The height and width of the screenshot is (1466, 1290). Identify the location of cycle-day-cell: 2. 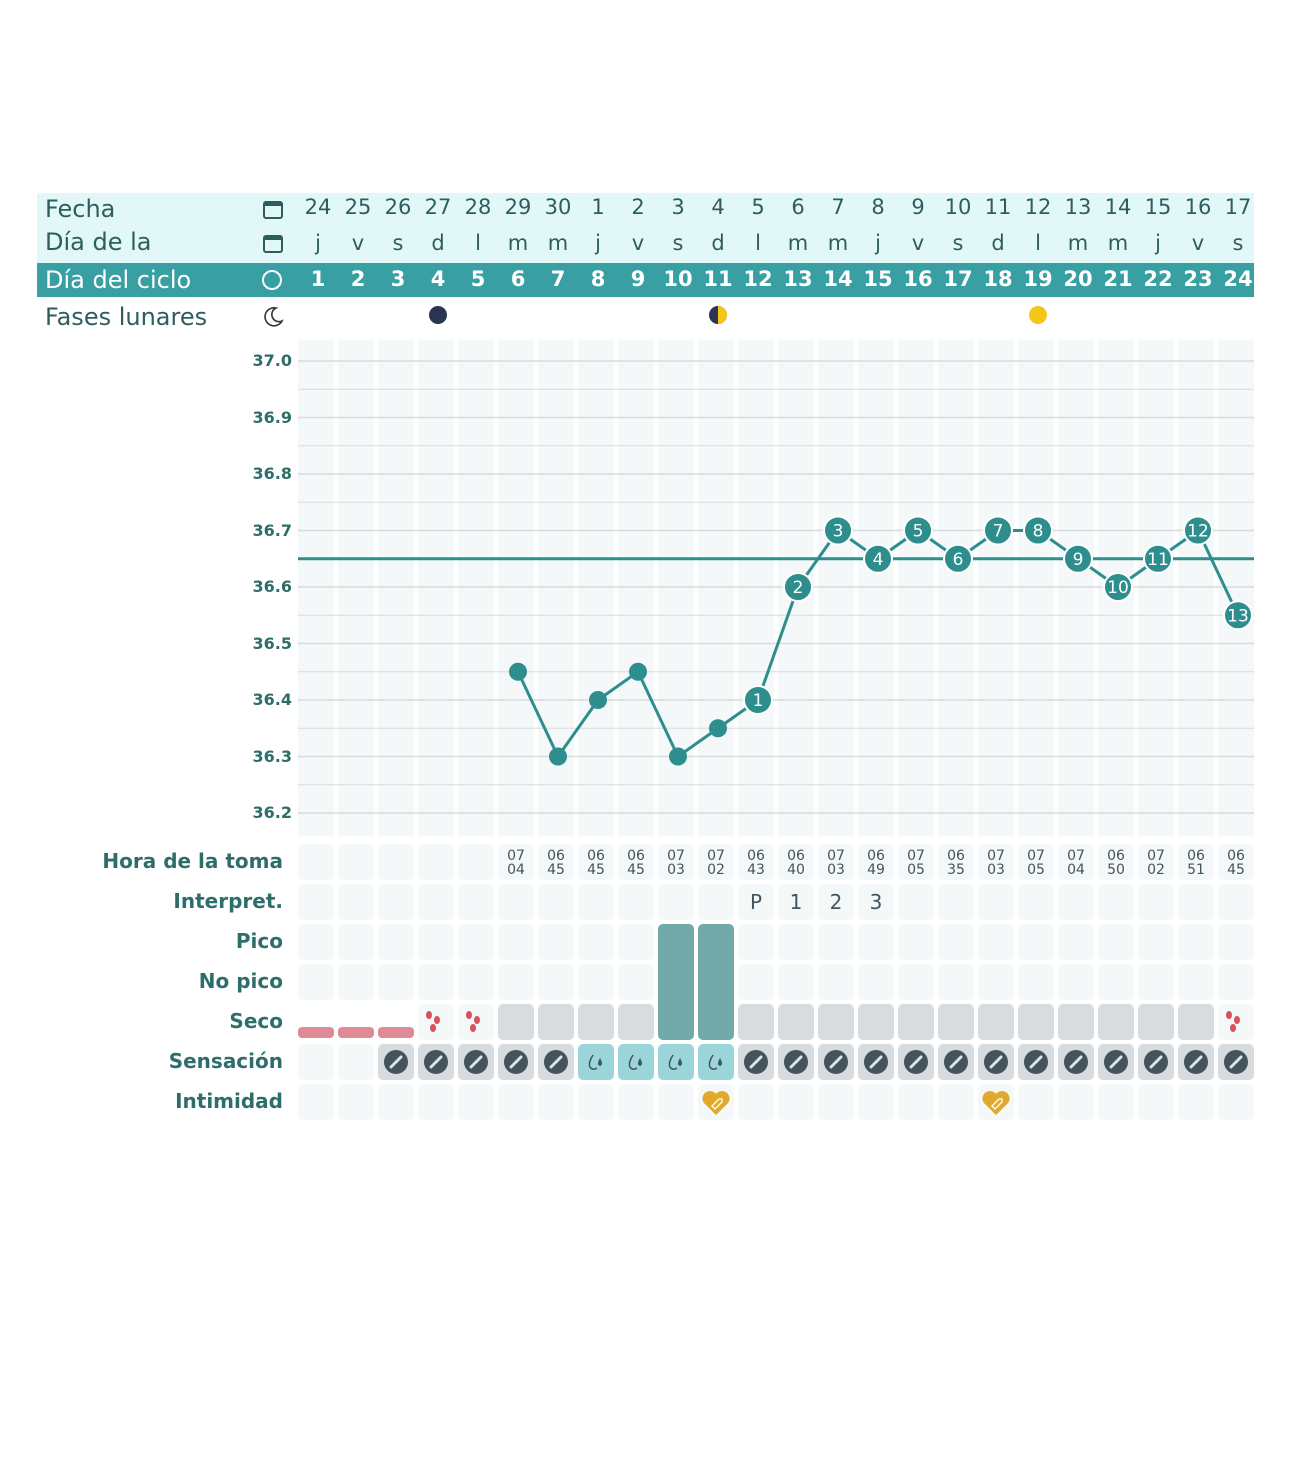
(358, 279).